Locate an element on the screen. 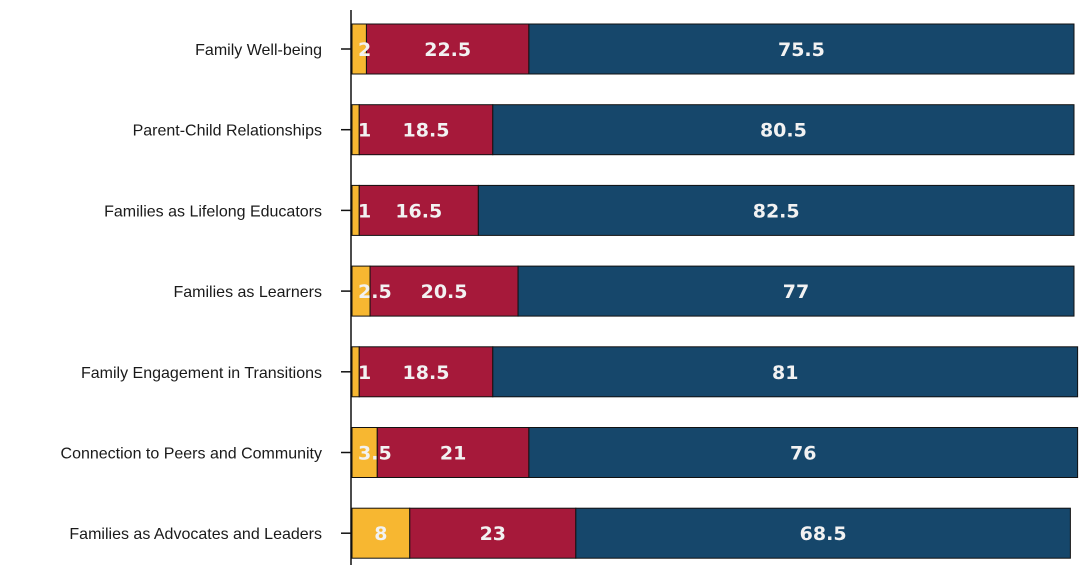  value-label: 2 is located at coordinates (364, 50).